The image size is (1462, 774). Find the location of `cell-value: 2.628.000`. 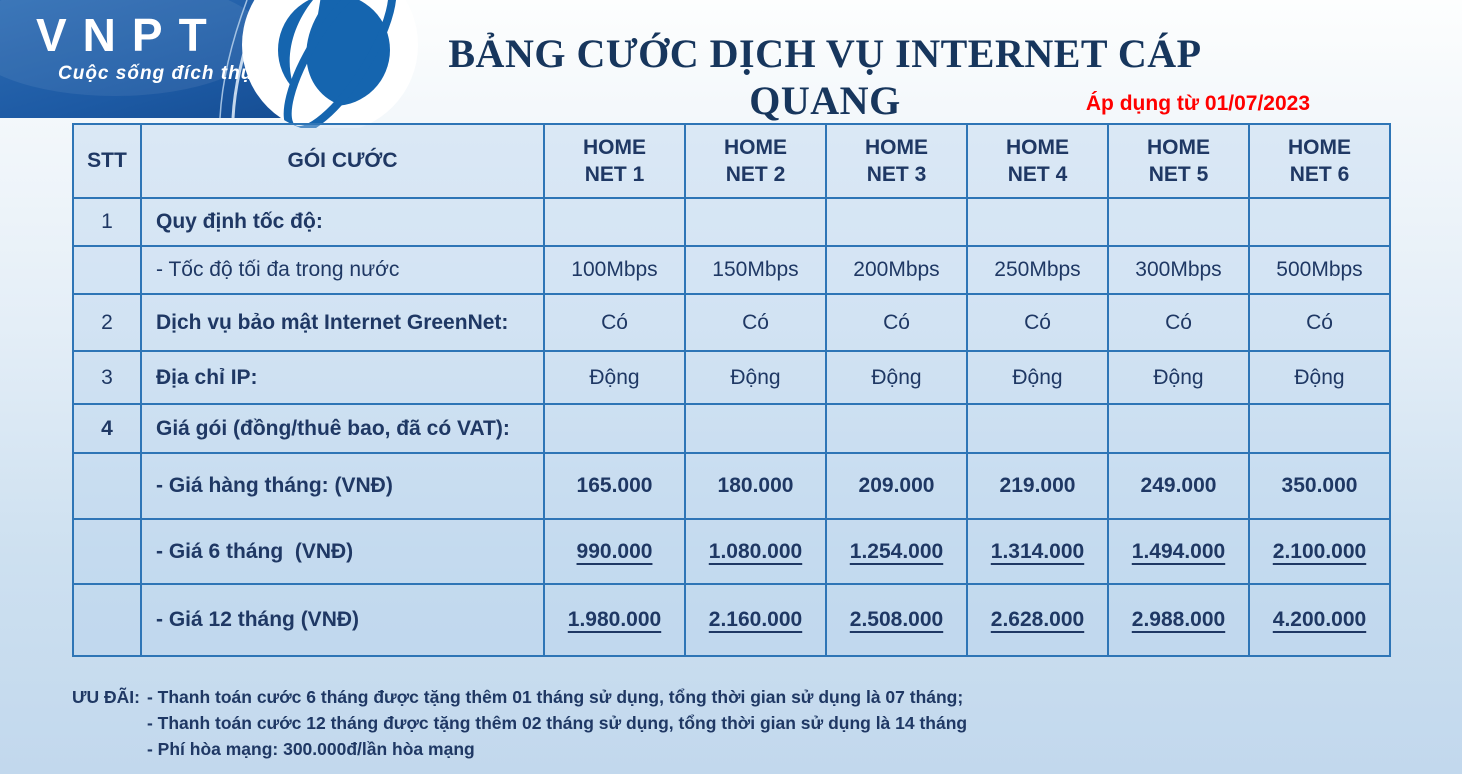

cell-value: 2.628.000 is located at coordinates (1037, 620).